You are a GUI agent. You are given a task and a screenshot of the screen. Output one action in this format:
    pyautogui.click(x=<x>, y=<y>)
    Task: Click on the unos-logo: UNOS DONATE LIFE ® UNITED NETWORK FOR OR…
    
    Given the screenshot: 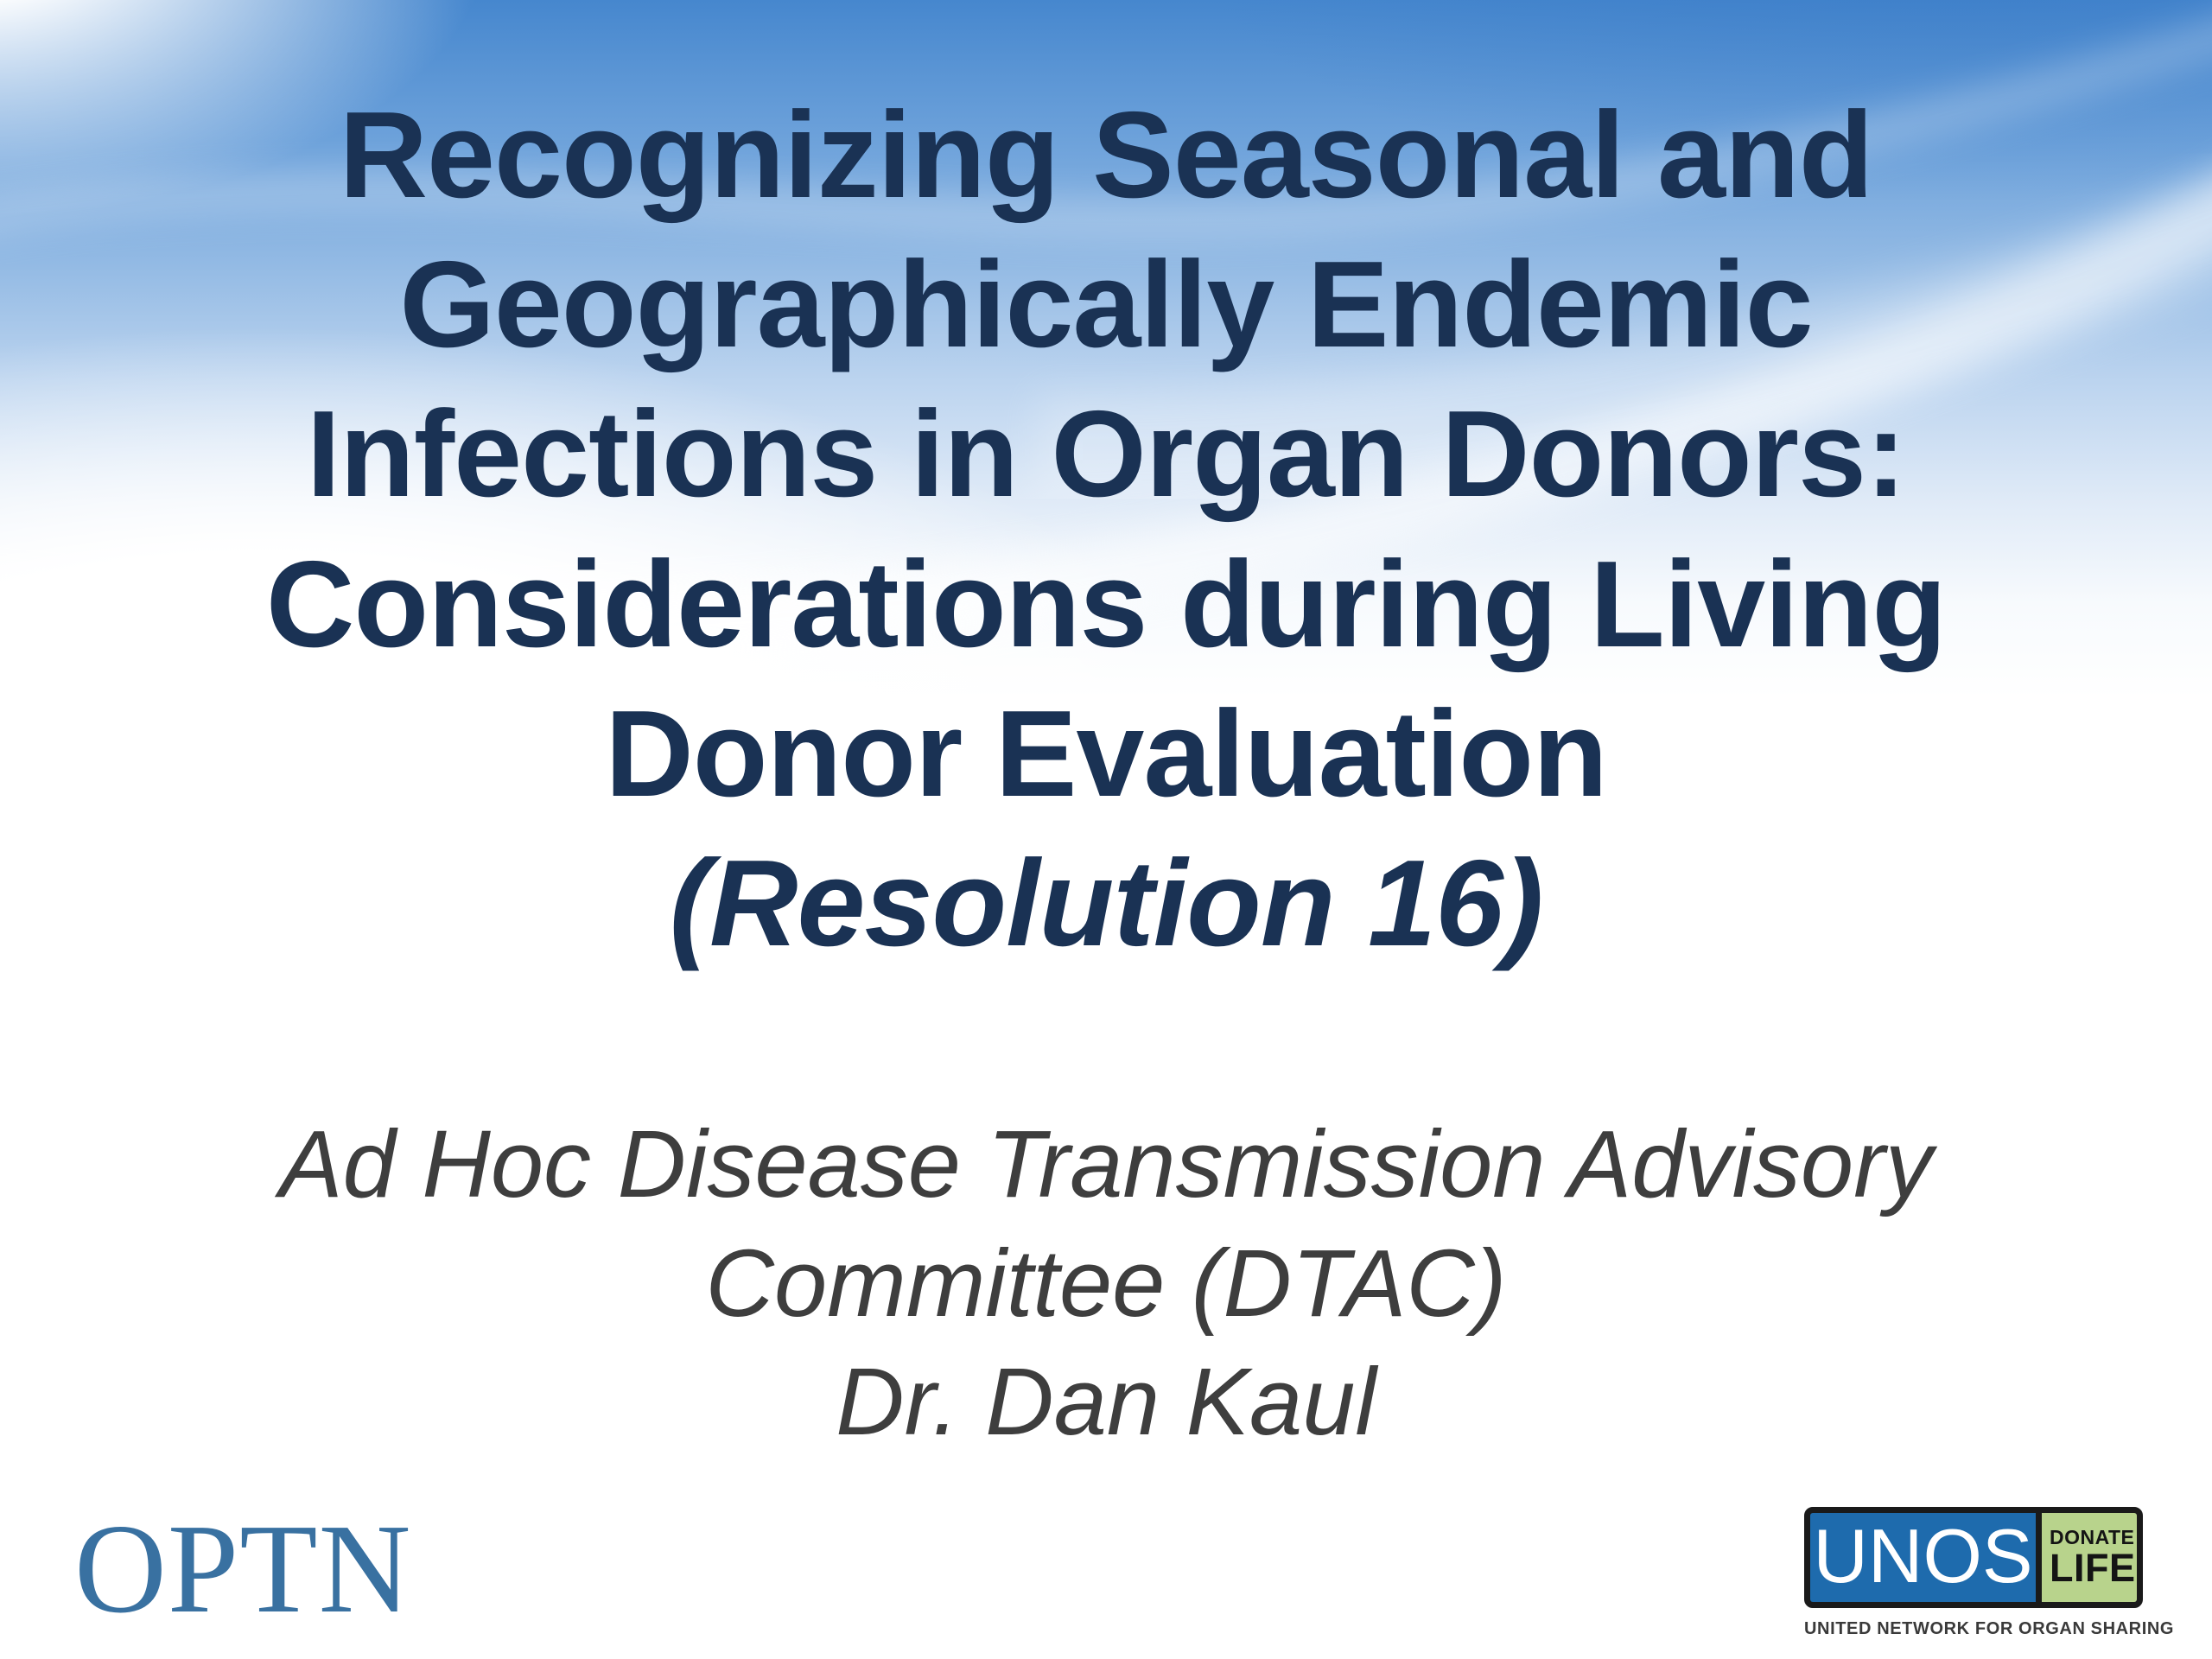 What is the action you would take?
    pyautogui.click(x=1989, y=1573)
    